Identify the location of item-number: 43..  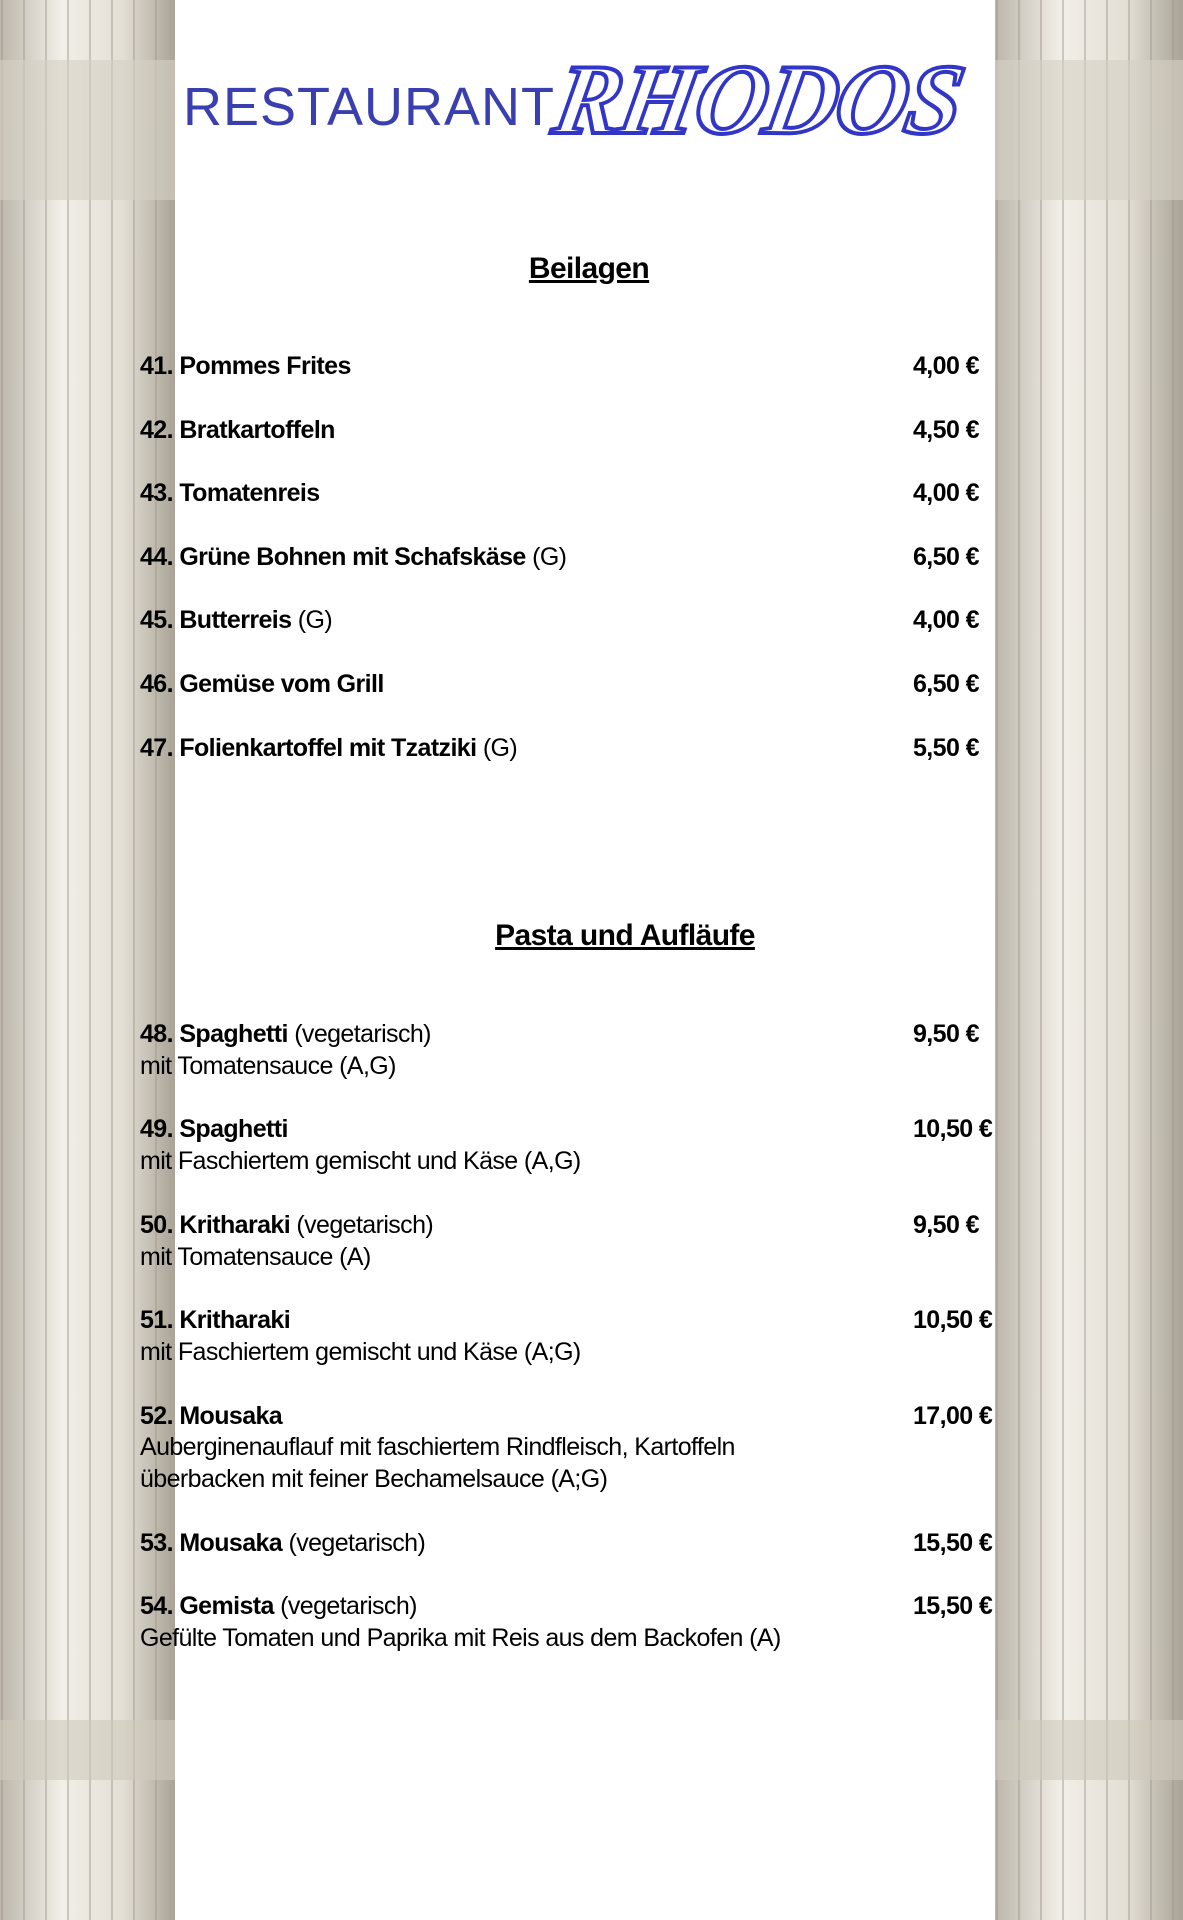
(157, 493).